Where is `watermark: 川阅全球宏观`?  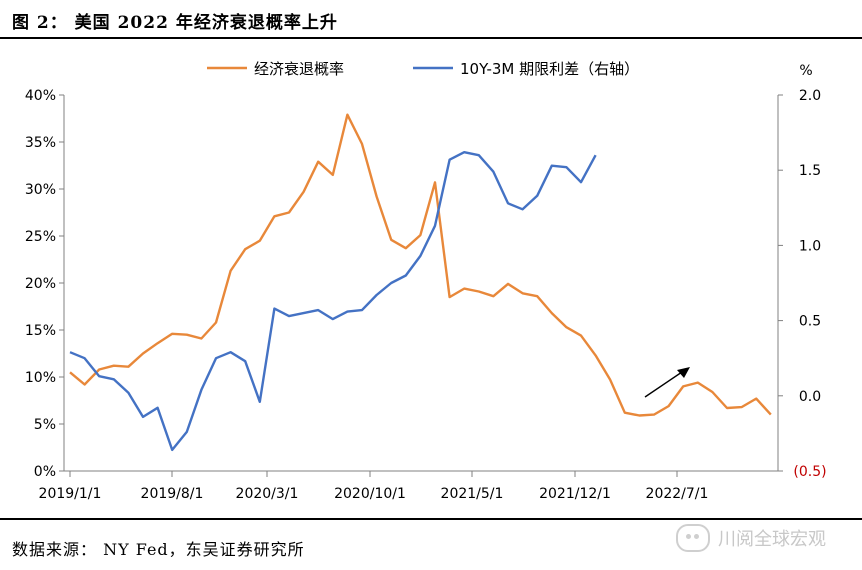 watermark: 川阅全球宏观 is located at coordinates (751, 538).